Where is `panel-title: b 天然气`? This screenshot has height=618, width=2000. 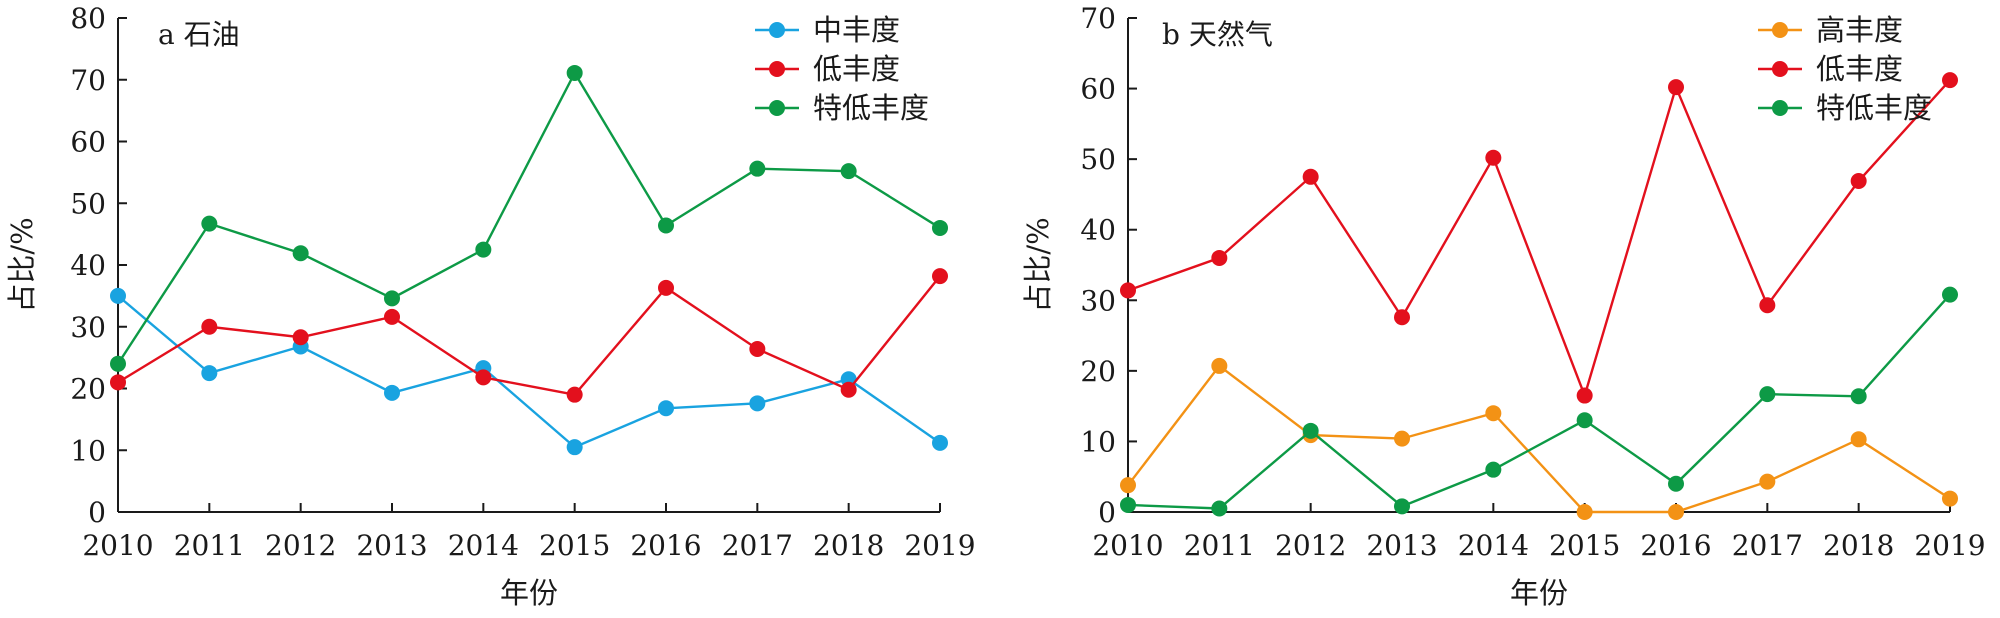
panel-title: b 天然气 is located at coordinates (1217, 34).